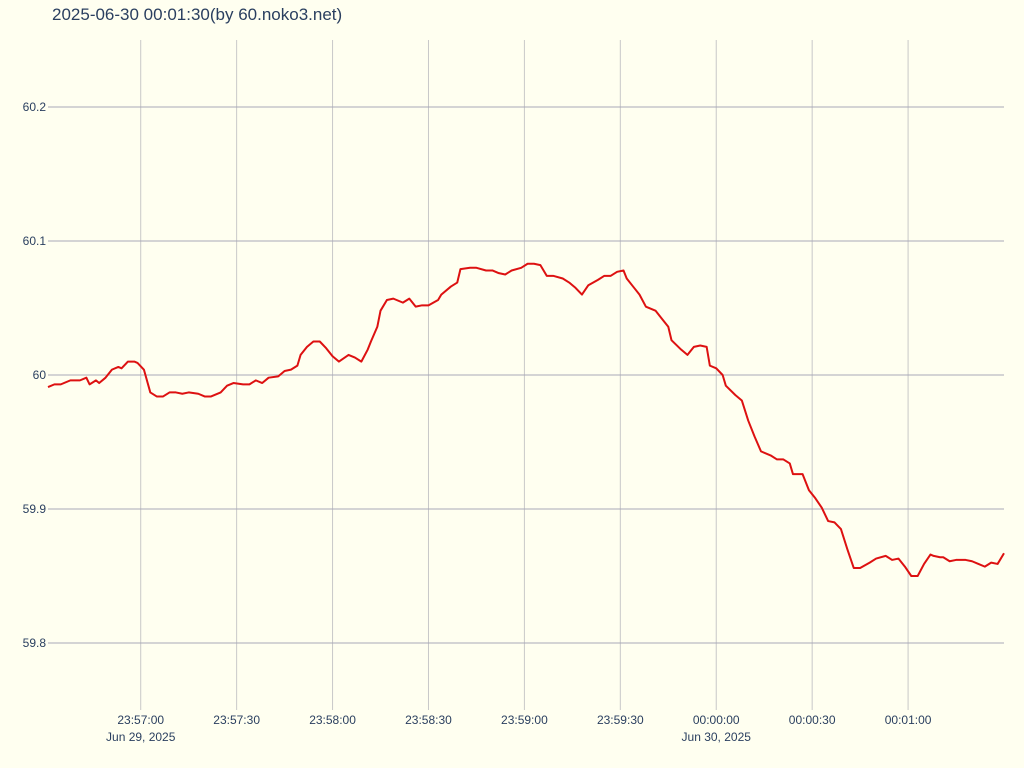 The image size is (1024, 768). I want to click on x-tick-label: 23:58:00, so click(332, 720).